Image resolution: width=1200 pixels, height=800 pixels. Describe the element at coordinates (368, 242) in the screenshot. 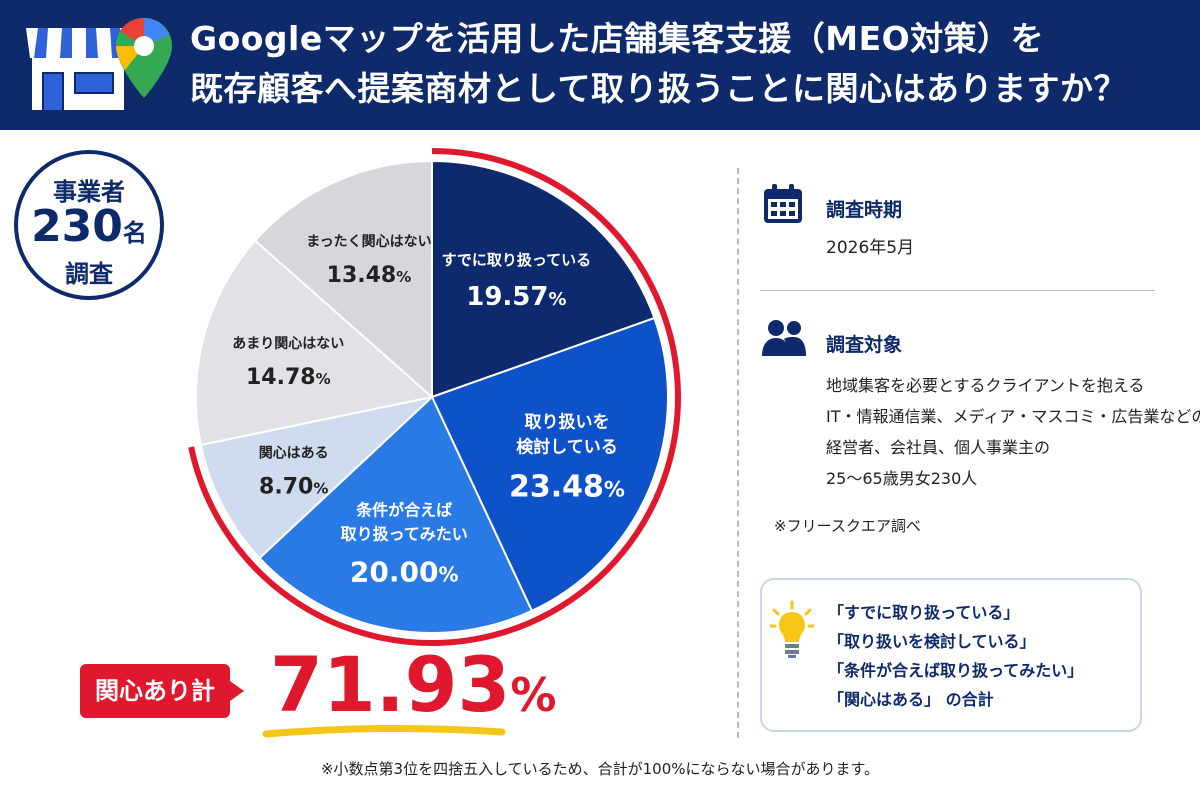

I see `slice-label-6: まったく関心はない` at that location.